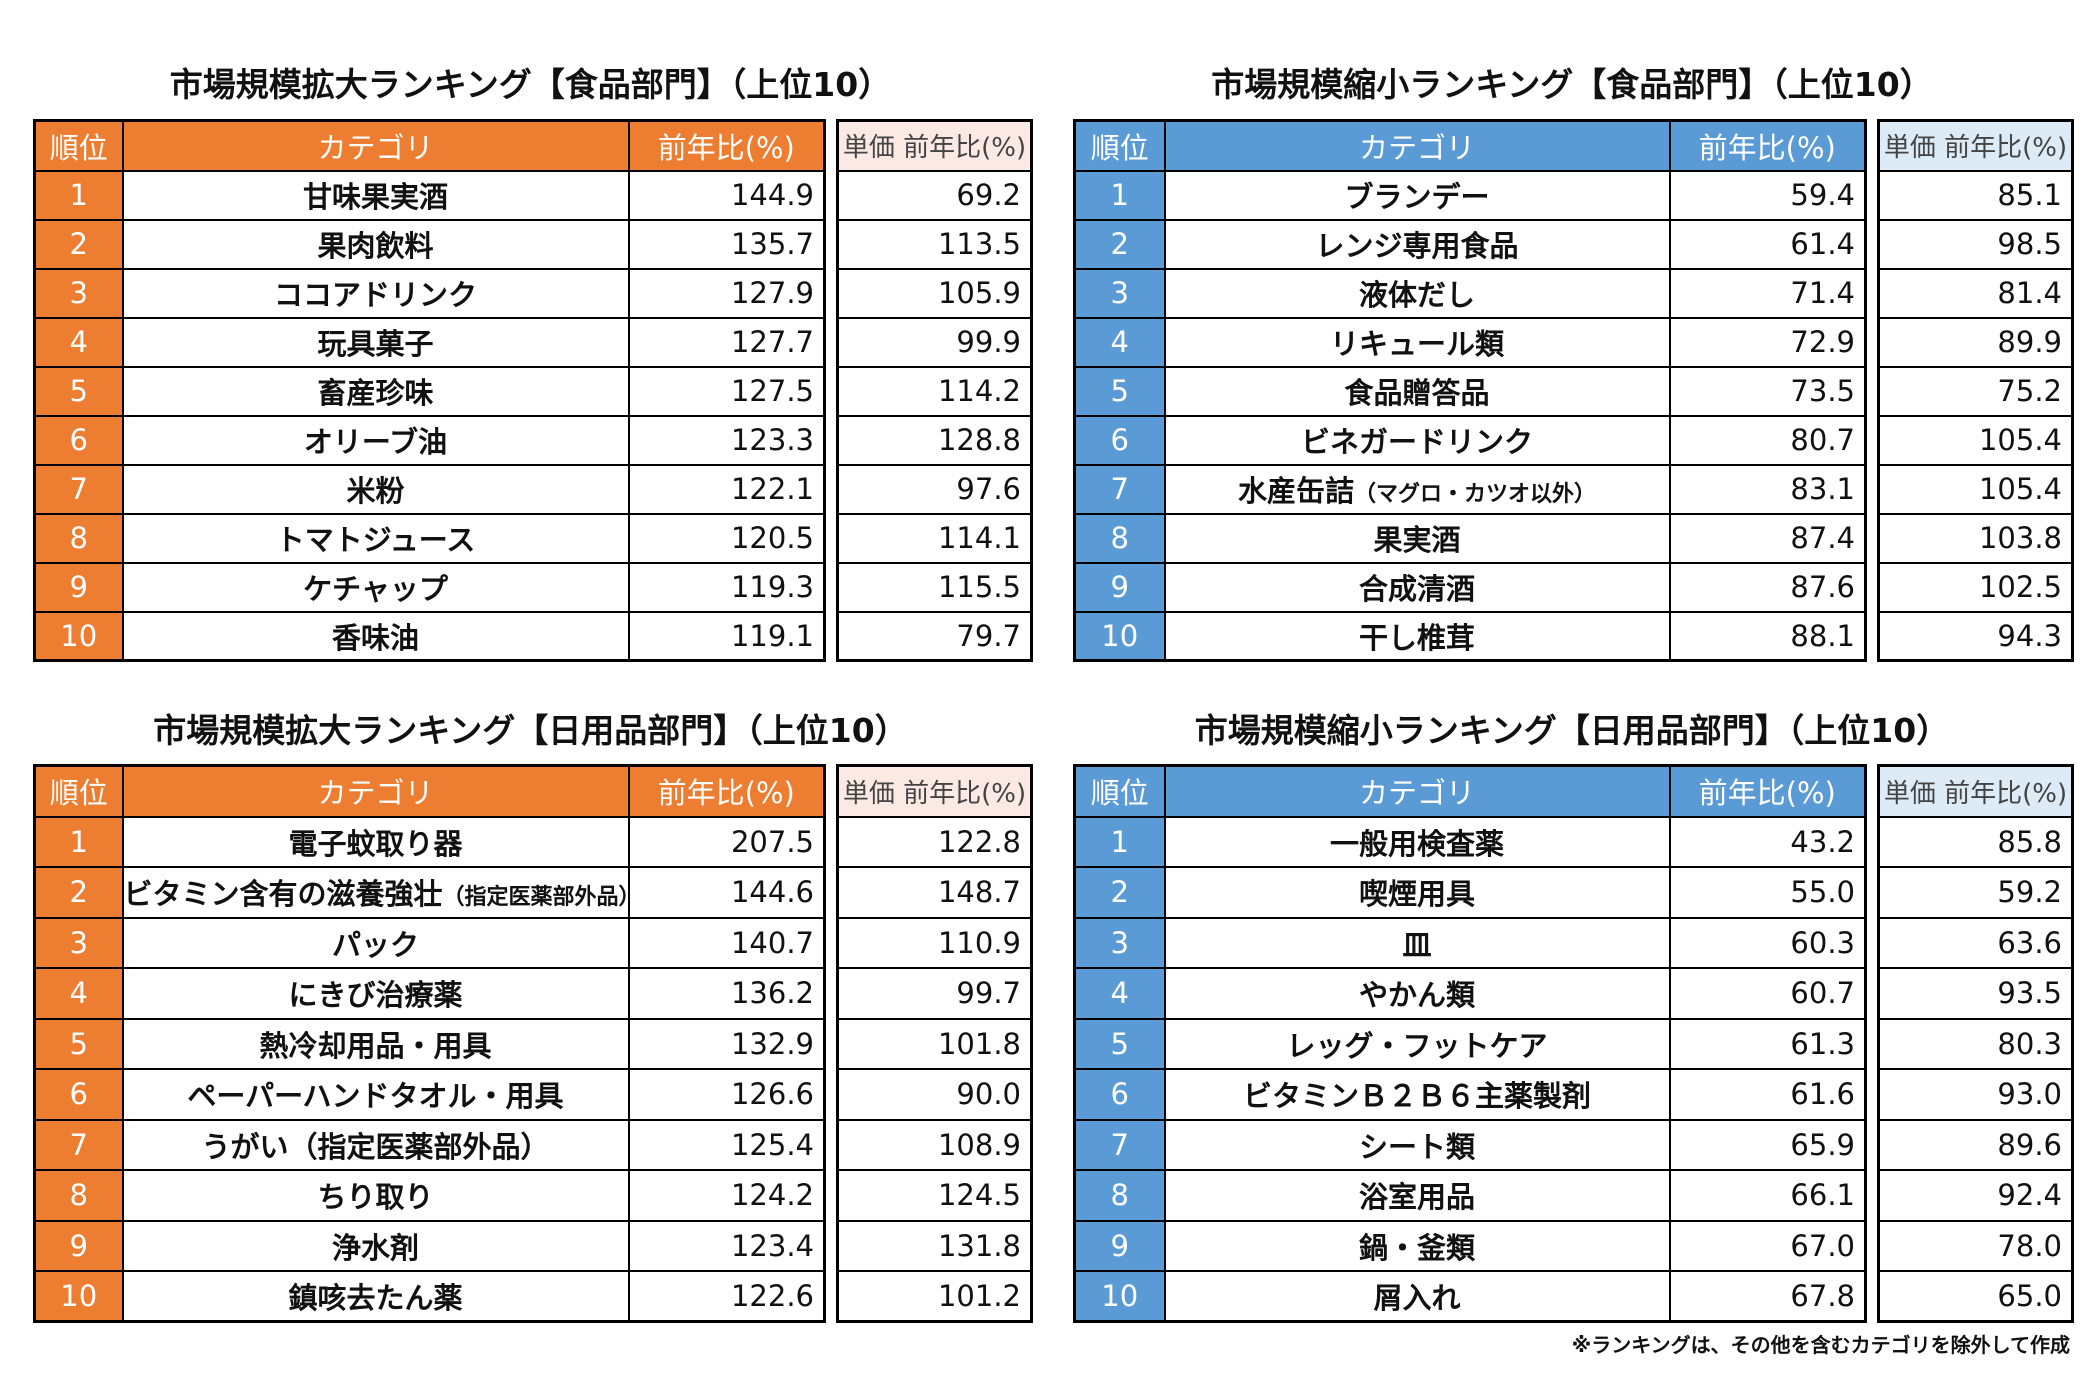 The width and height of the screenshot is (2100, 1400). What do you see at coordinates (1416, 442) in the screenshot?
I see `category-name: ビネガードリンク` at bounding box center [1416, 442].